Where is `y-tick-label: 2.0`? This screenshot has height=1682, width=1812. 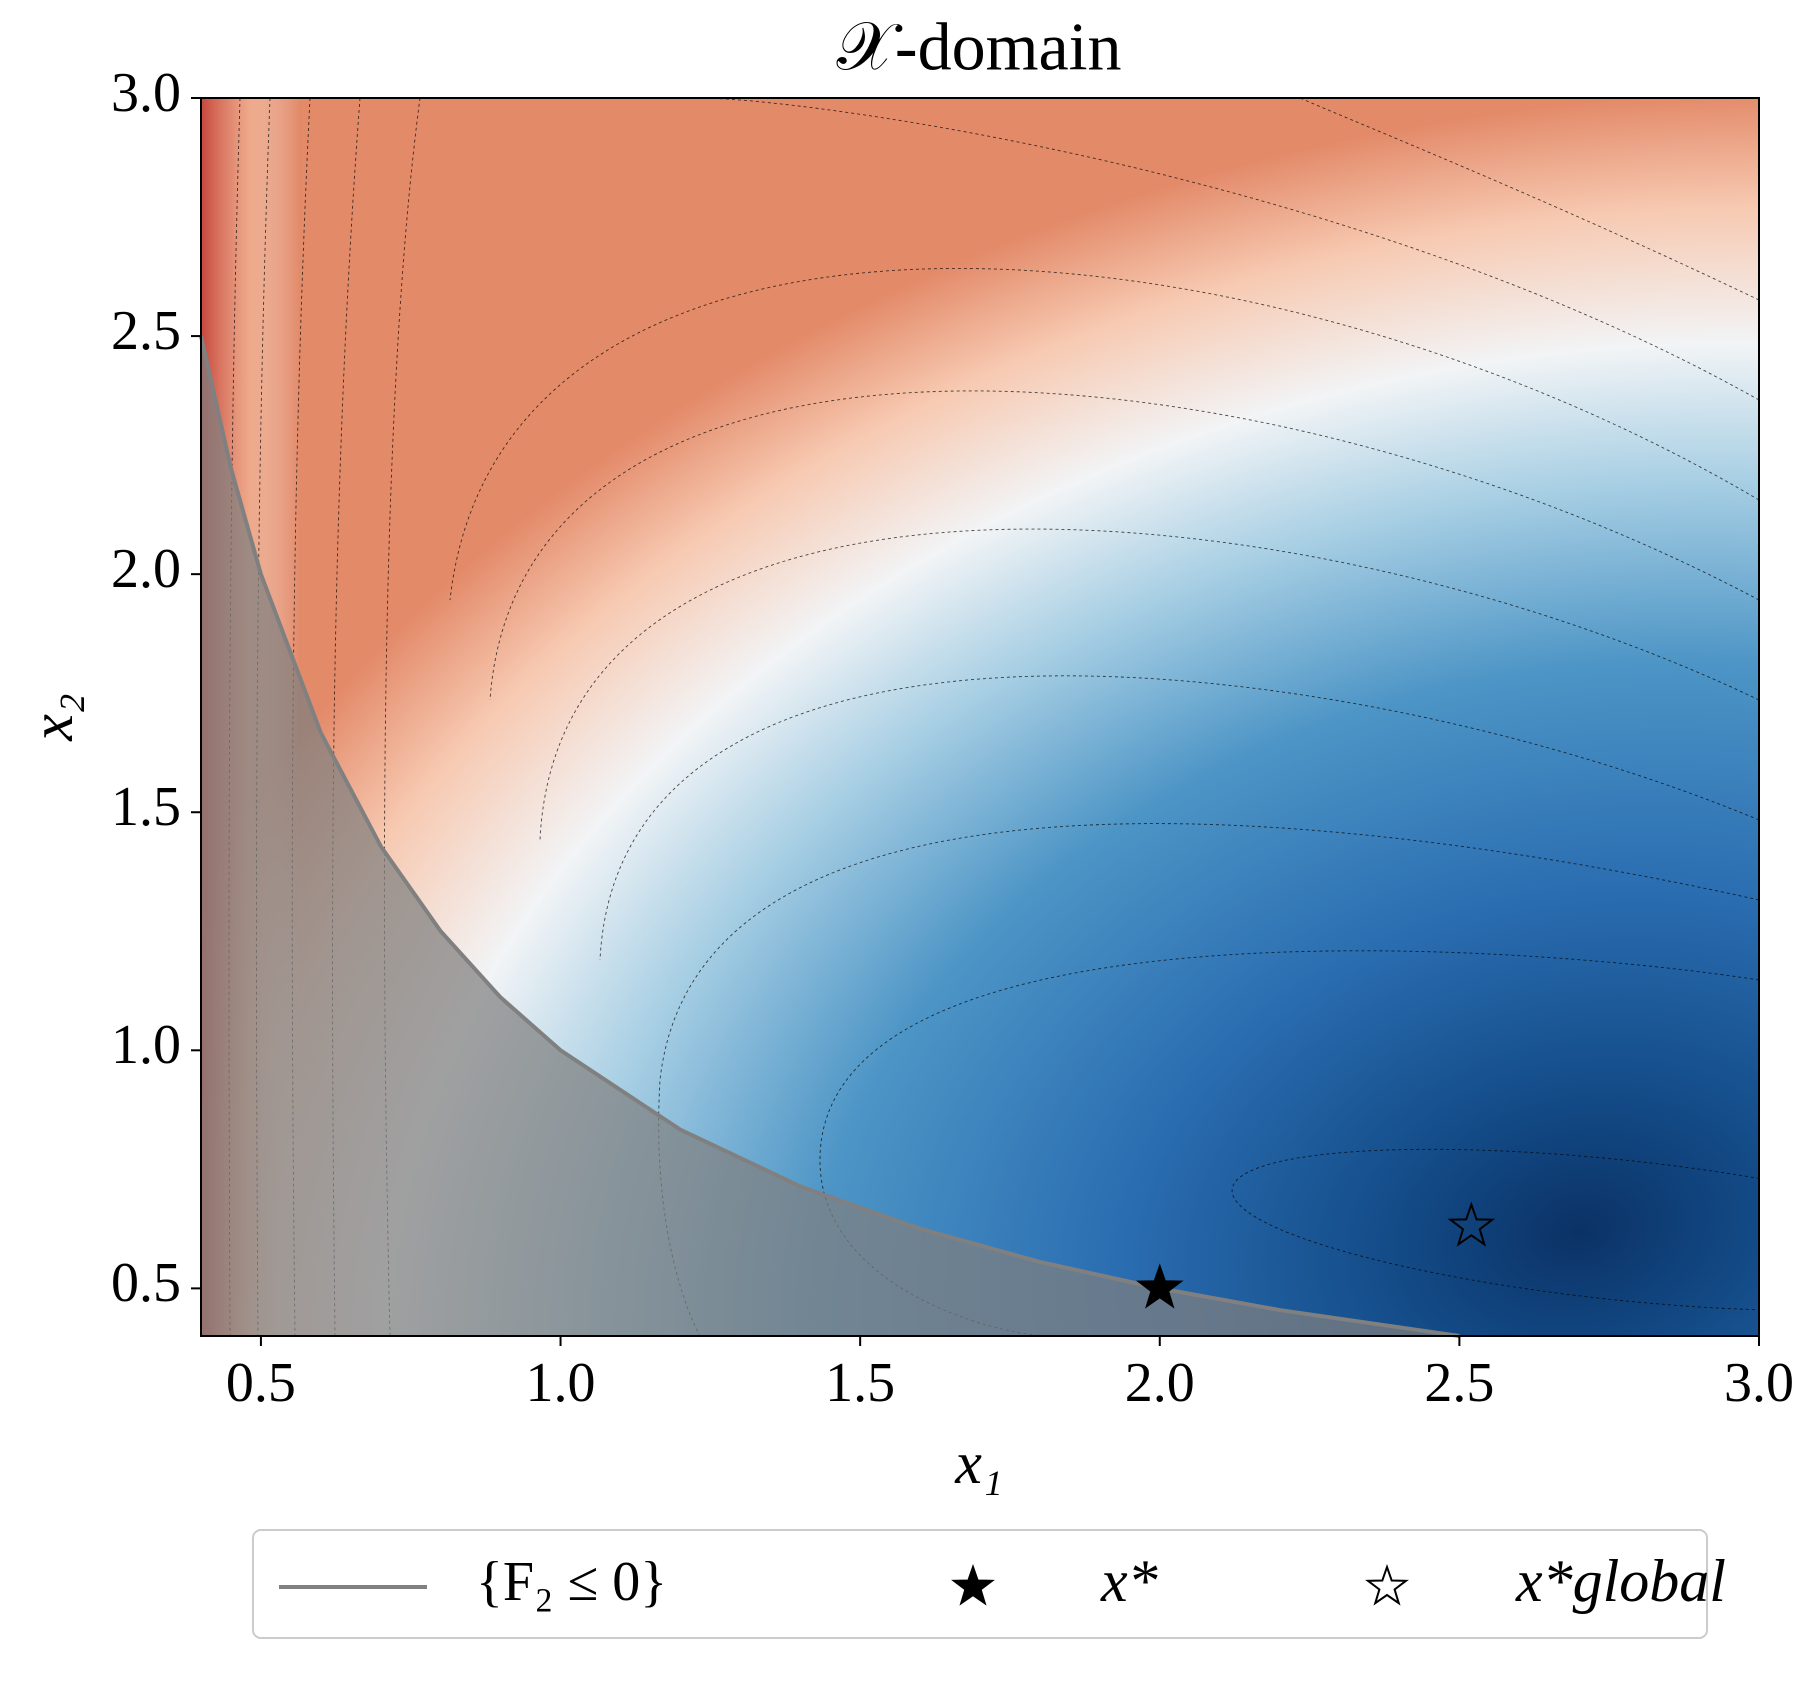 y-tick-label: 2.0 is located at coordinates (146, 569).